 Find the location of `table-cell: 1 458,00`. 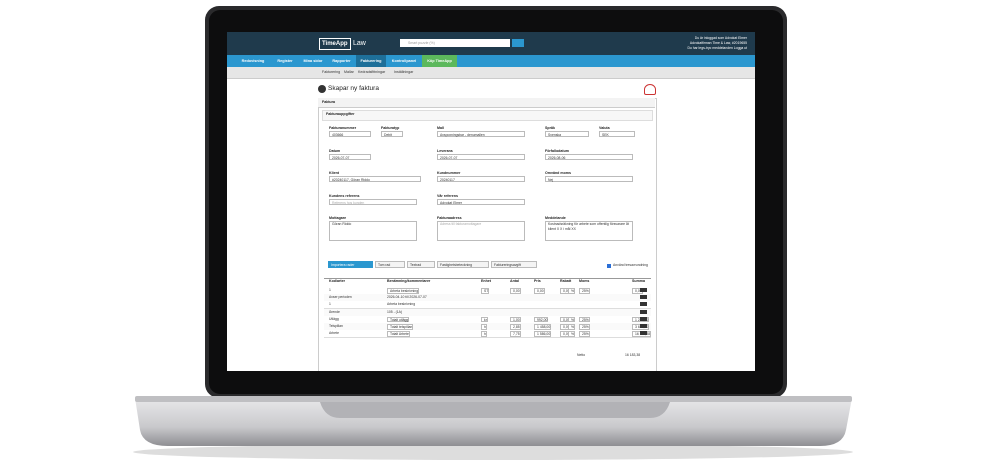

table-cell: 1 458,00 is located at coordinates (543, 327).